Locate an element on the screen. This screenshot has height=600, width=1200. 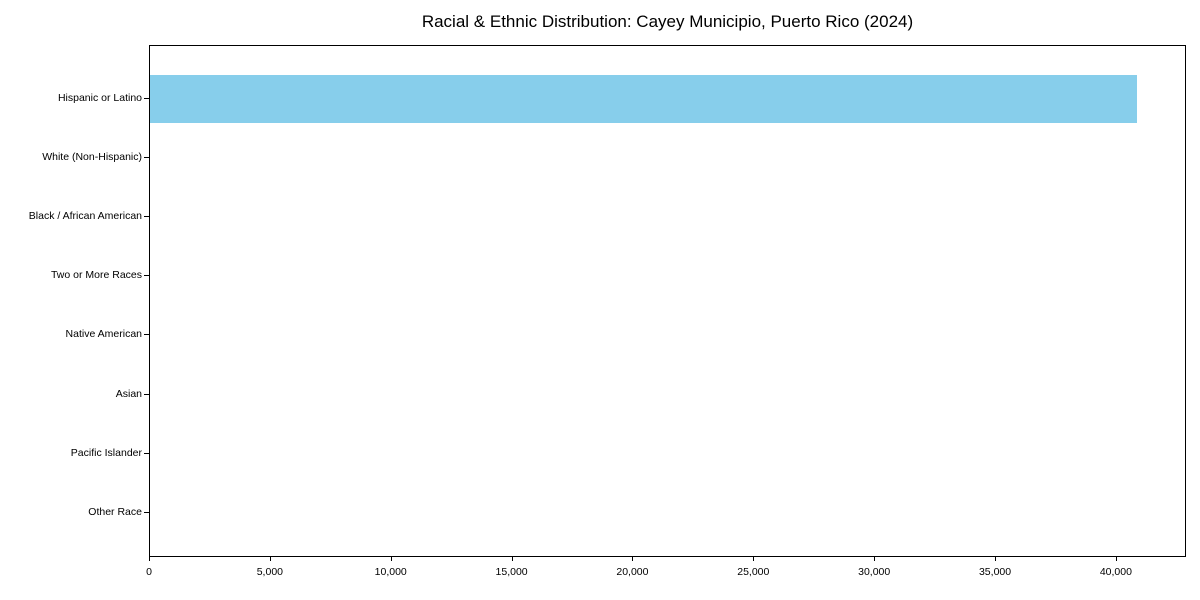
y-tick-label-pacific-islander: Pacific Islander is located at coordinates (106, 452).